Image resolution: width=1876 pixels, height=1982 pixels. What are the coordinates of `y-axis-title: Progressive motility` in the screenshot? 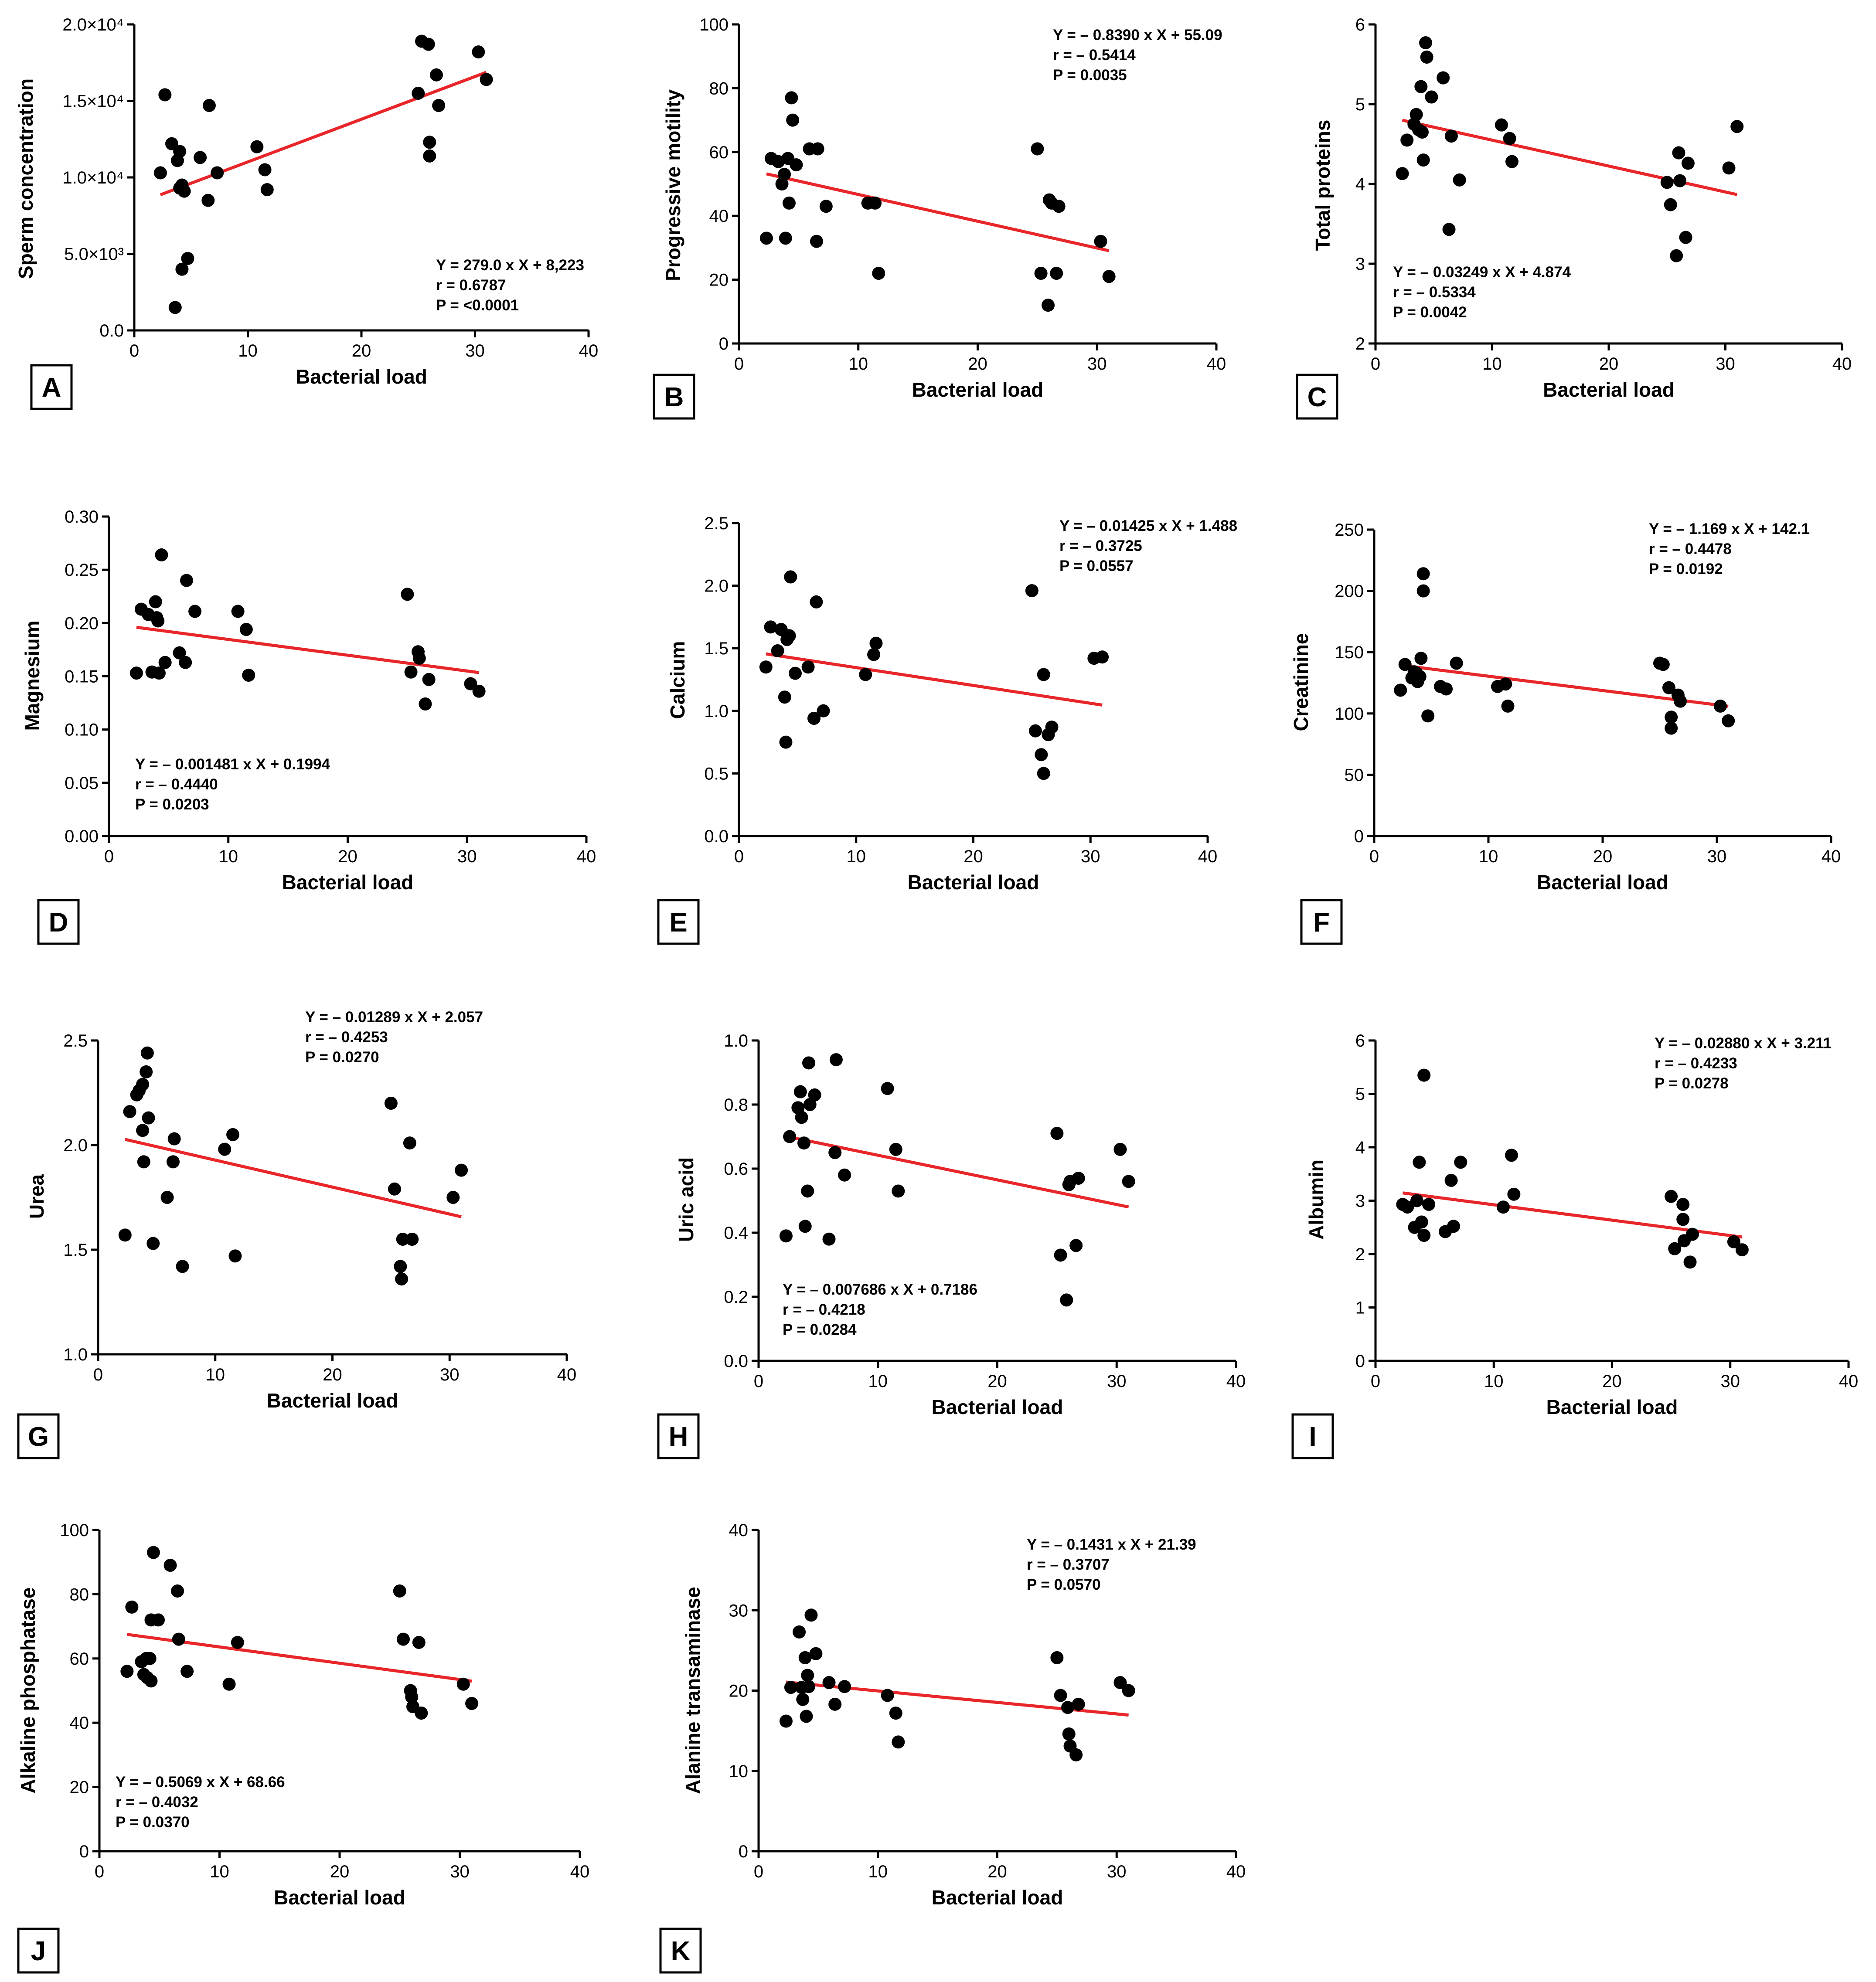 It's located at (673, 185).